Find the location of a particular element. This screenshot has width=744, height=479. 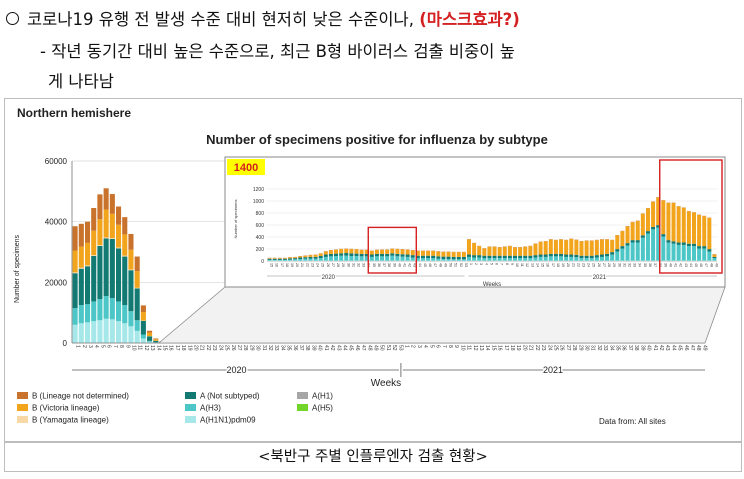

main-week-tick-label: 22 is located at coordinates (537, 348).